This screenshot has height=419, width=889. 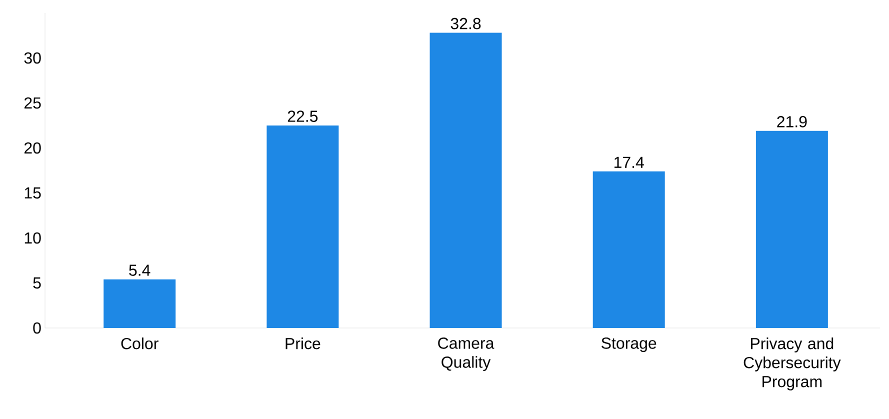 I want to click on data-label: 32.8, so click(x=465, y=24).